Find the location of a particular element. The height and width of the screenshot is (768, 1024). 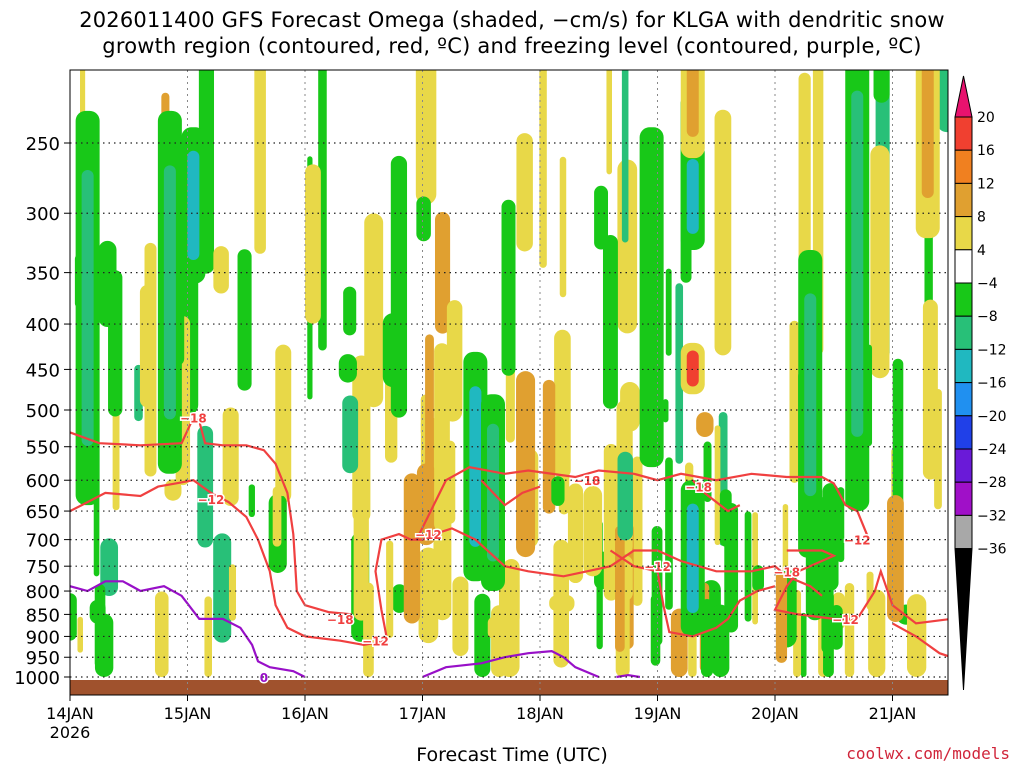

colorbar-label: 16 is located at coordinates (986, 151).